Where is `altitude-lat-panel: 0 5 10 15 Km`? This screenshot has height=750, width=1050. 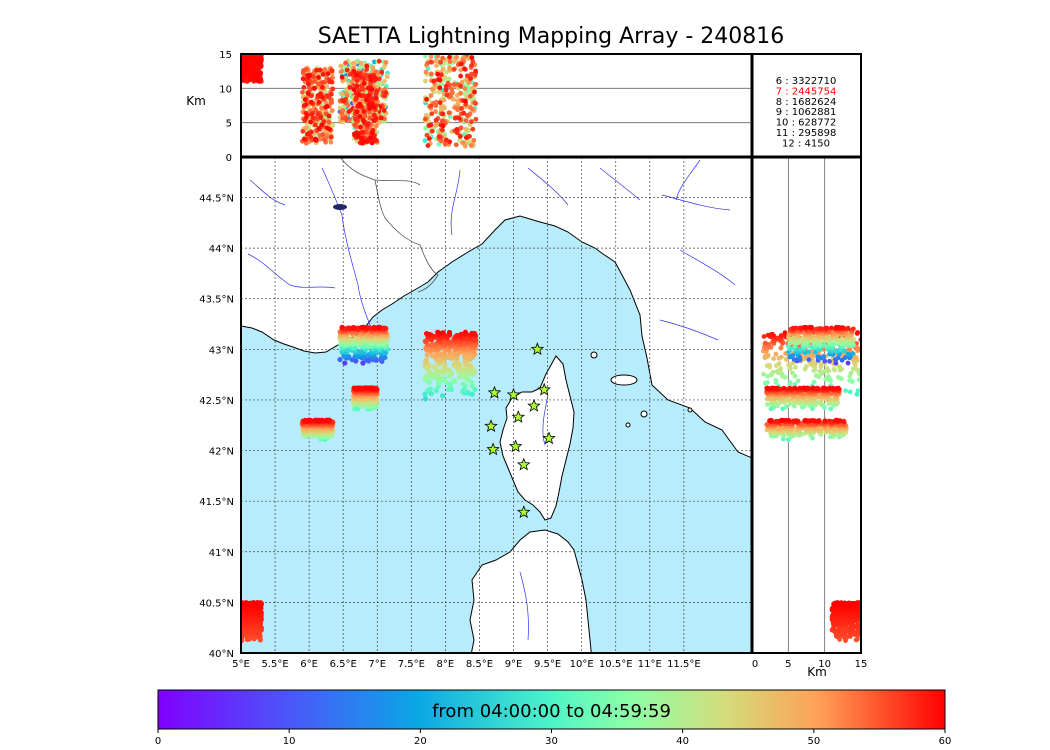 altitude-lat-panel: 0 5 10 15 Km is located at coordinates (809, 418).